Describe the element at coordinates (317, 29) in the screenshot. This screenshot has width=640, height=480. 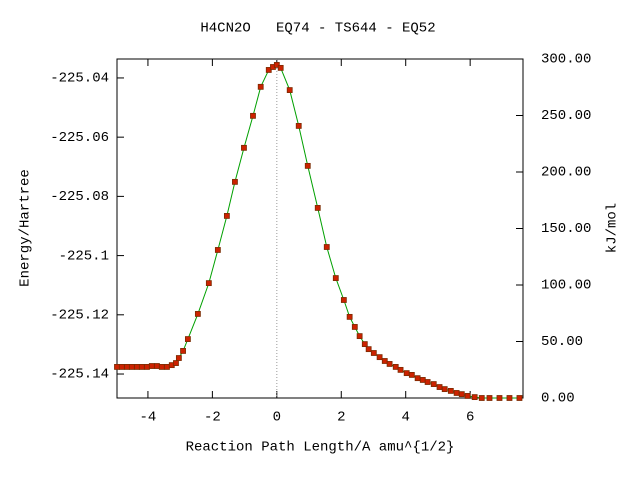
I see `chart-title: H4CN2O EQ74 - TS644 - EQ52` at that location.